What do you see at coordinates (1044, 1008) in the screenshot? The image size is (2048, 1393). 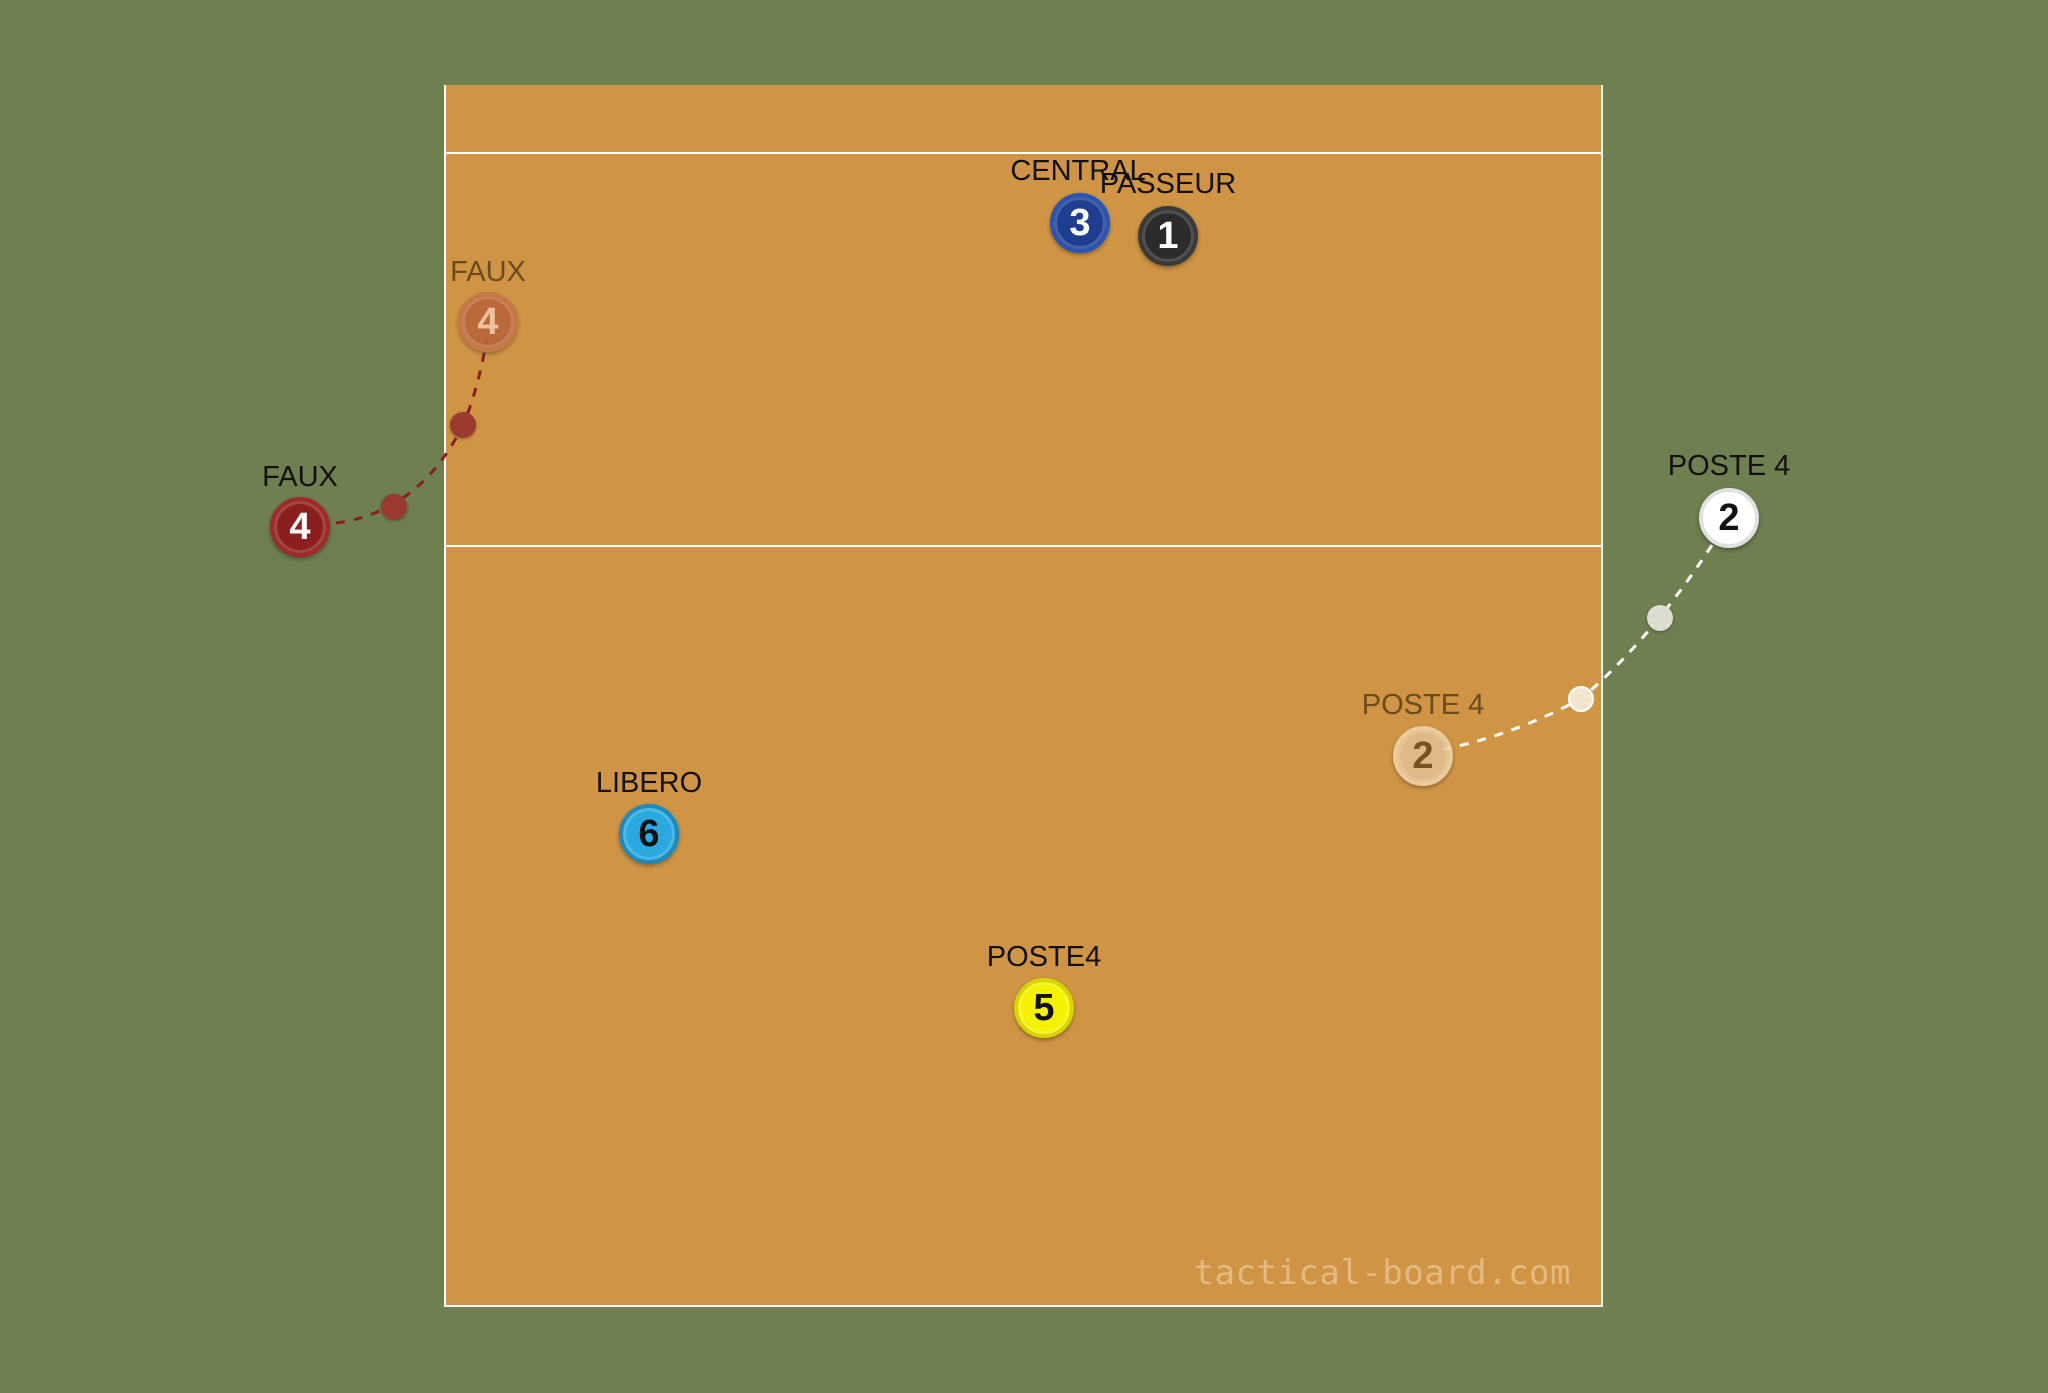 I see `player-token: 5` at bounding box center [1044, 1008].